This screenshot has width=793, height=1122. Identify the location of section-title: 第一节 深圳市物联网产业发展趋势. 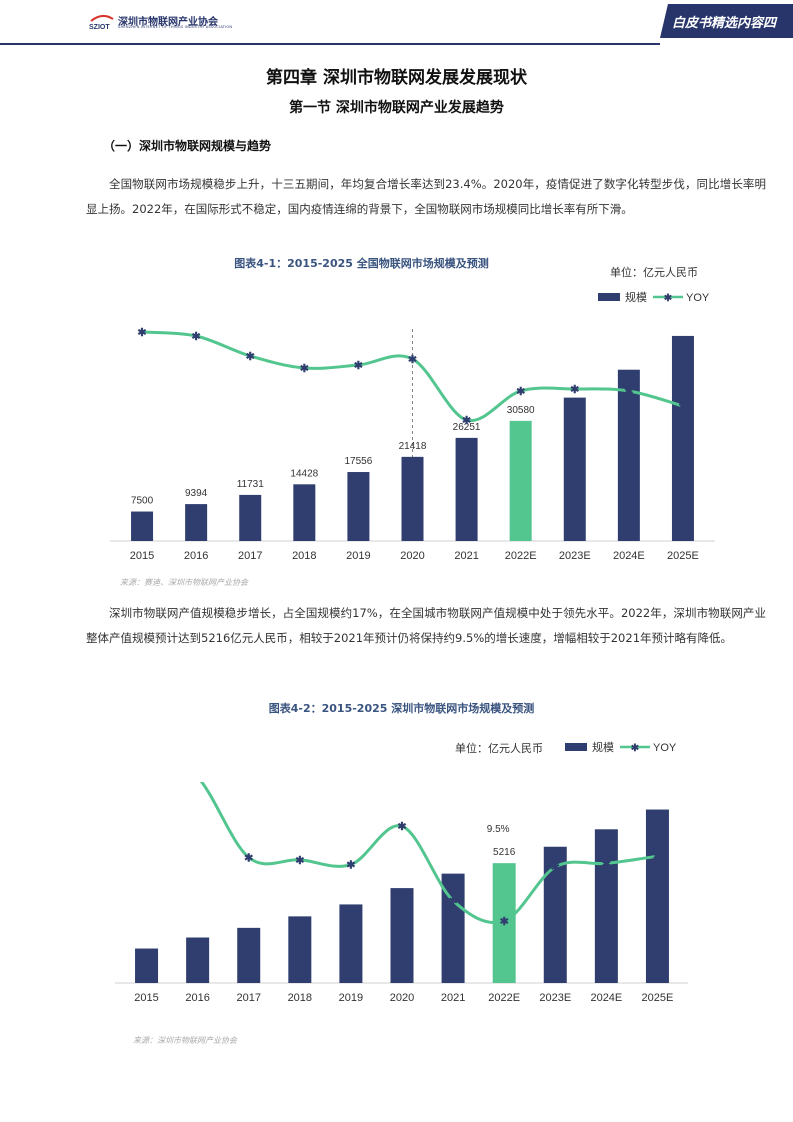
(396, 108).